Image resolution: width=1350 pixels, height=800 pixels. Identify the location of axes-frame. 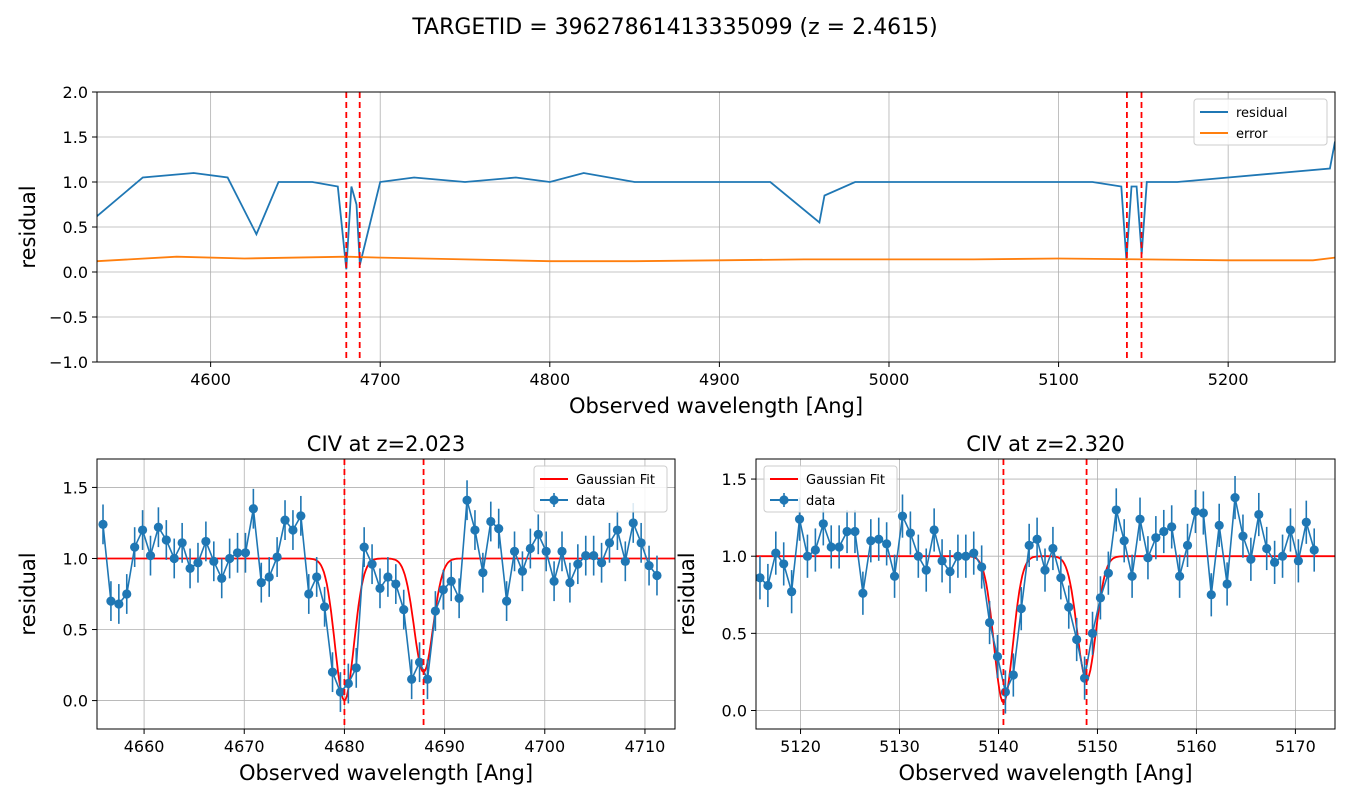
(1045, 594).